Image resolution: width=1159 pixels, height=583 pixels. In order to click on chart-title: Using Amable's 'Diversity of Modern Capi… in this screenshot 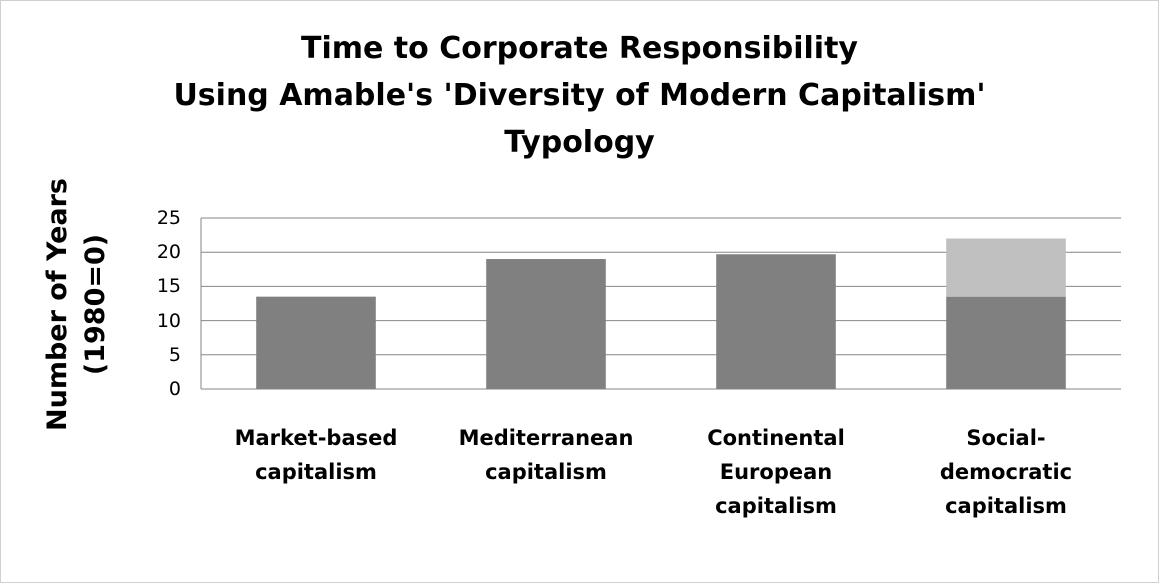, I will do `click(579, 95)`.